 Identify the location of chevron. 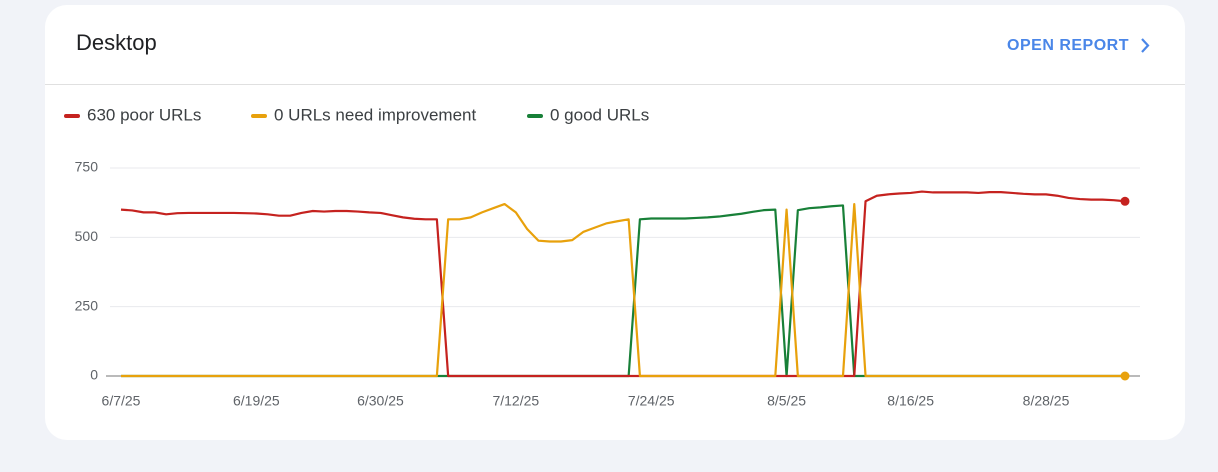
(1145, 45).